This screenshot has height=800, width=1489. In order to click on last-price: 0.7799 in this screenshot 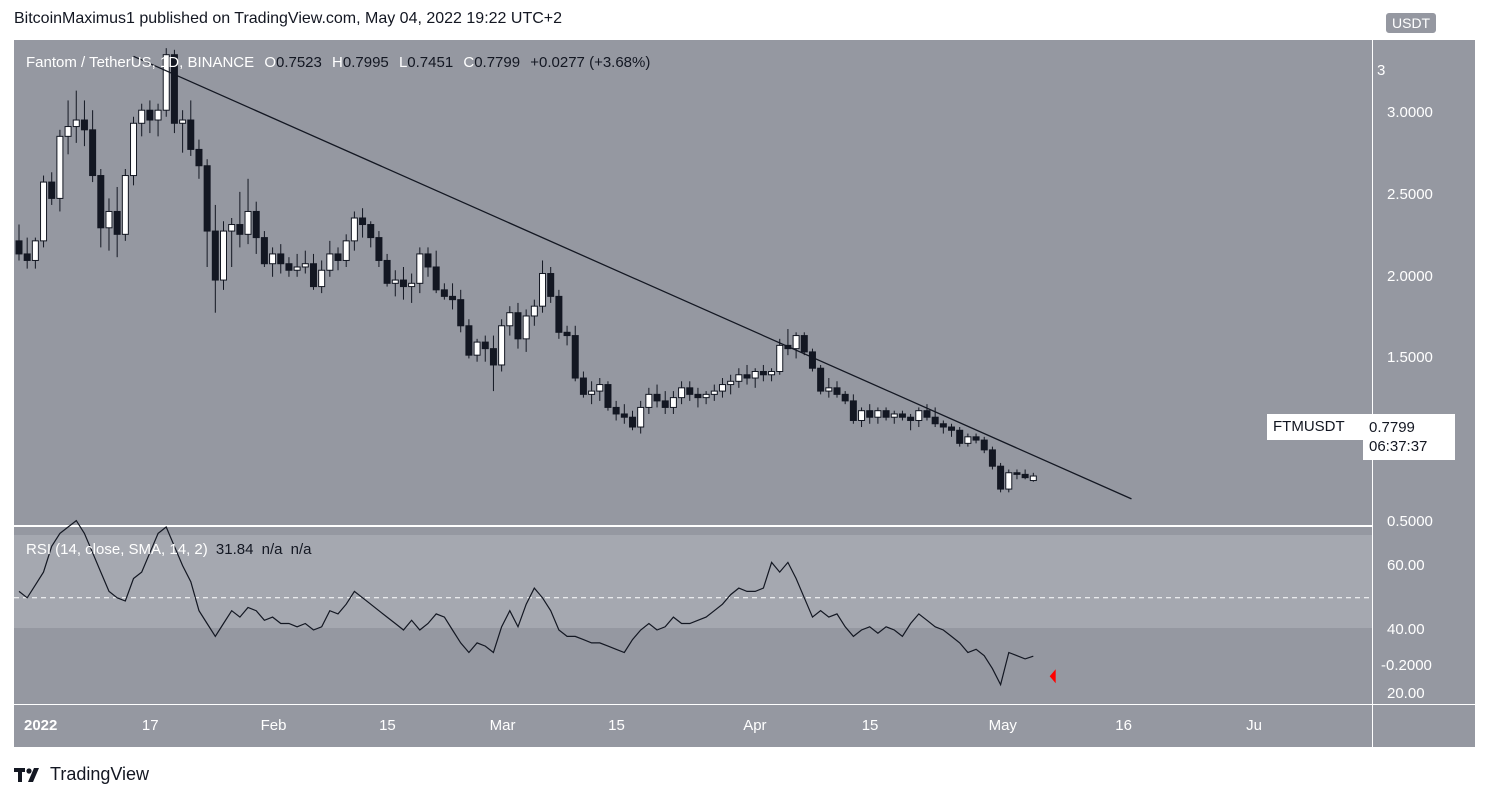, I will do `click(1392, 427)`.